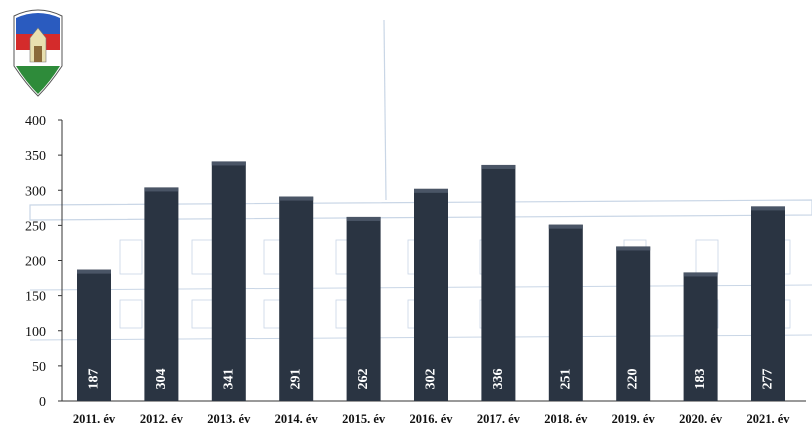 The width and height of the screenshot is (812, 448). Describe the element at coordinates (35, 121) in the screenshot. I see `y-tick-label: 400` at that location.